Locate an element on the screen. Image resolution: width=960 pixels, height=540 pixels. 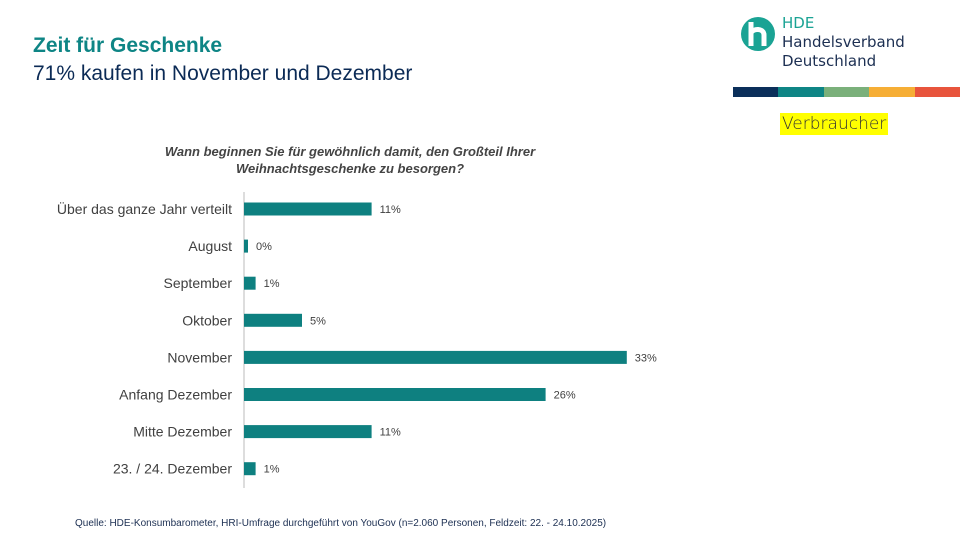
category-label: Oktober is located at coordinates (207, 320).